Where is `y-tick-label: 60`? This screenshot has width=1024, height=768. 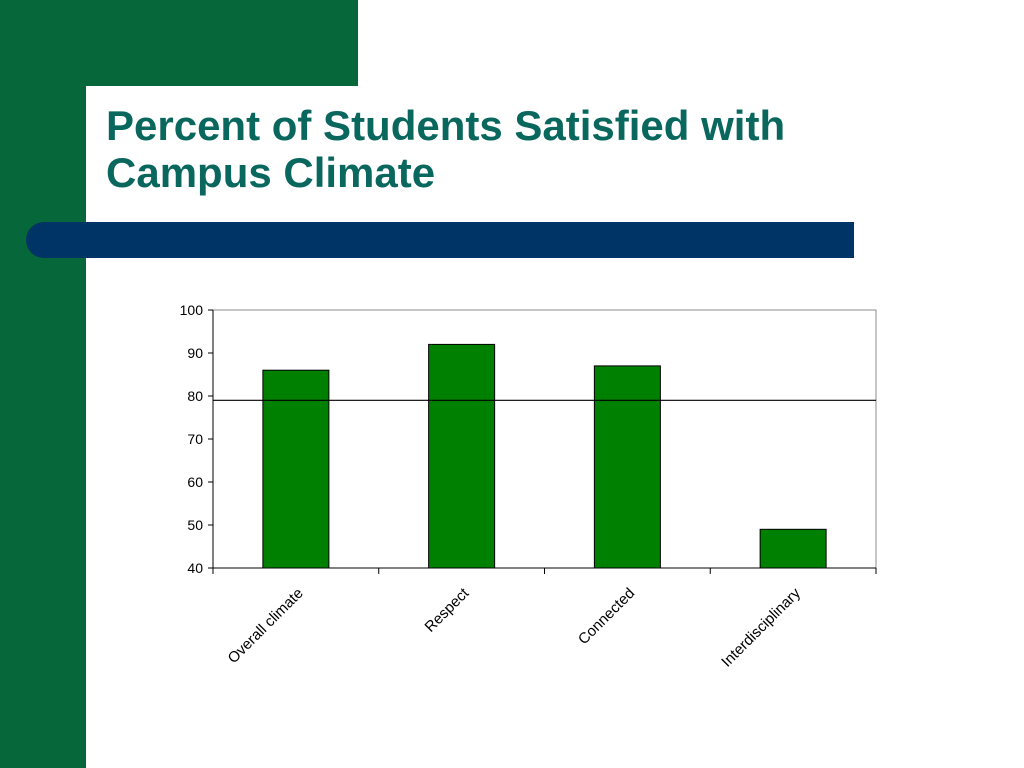
y-tick-label: 60 is located at coordinates (195, 482).